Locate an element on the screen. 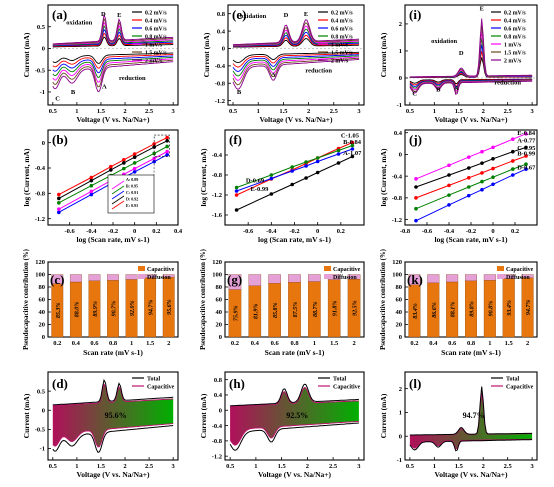  x-axis-label: Voltage (V vs. Na/Na+) is located at coordinates (471, 474).